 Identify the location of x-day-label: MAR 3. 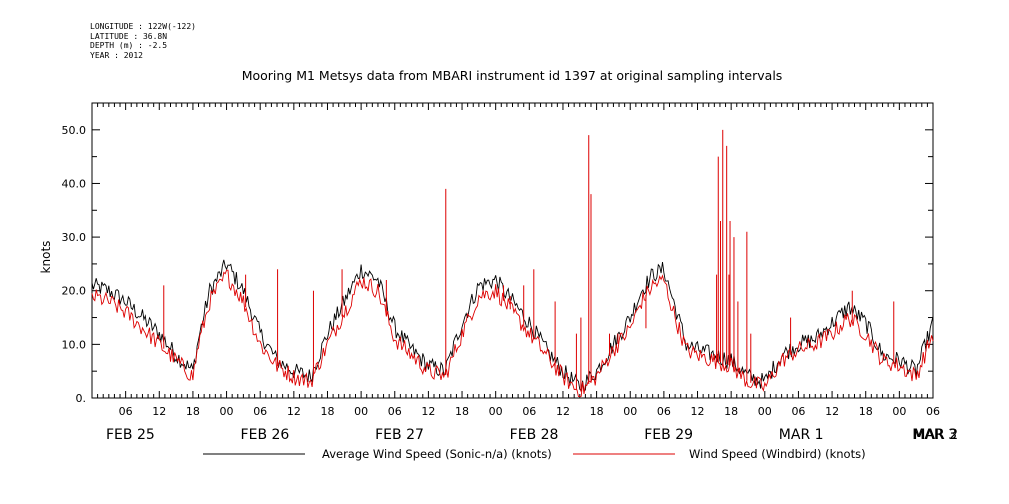
(934, 435).